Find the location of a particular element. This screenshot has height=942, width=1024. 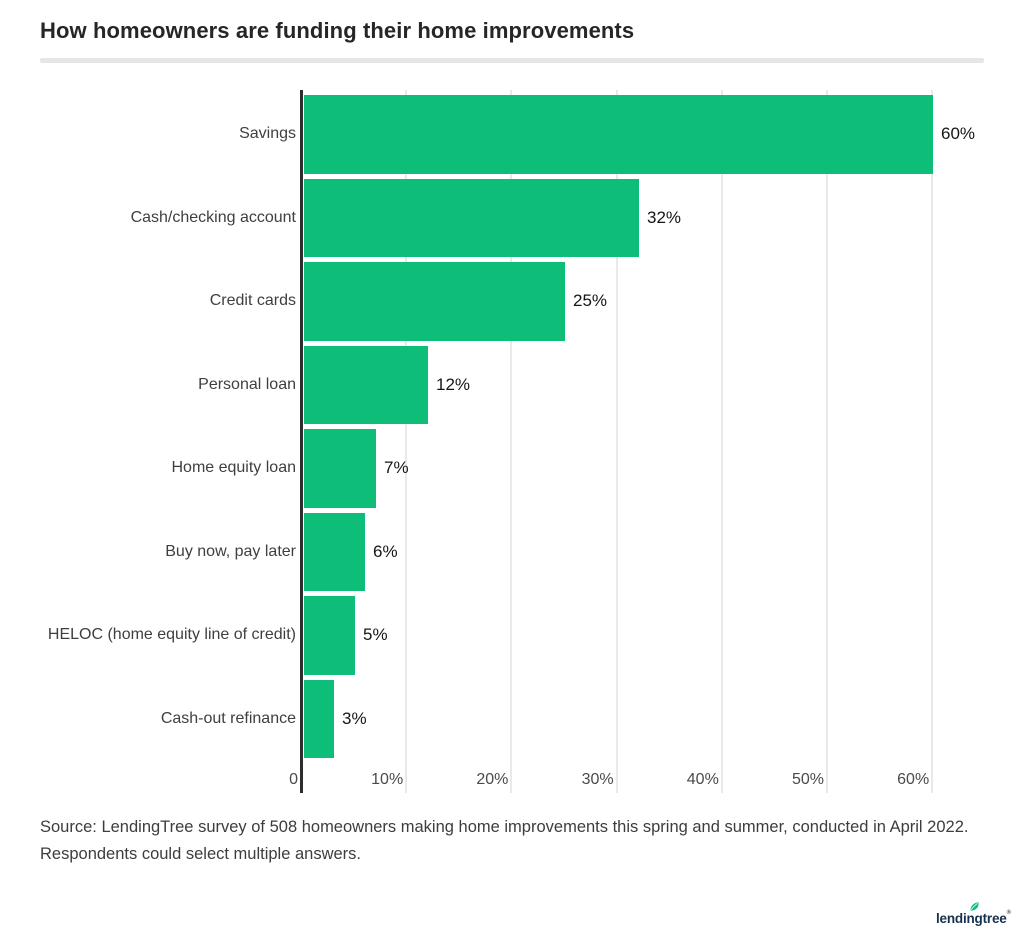

category-label: Buy now, pay later is located at coordinates (230, 551).